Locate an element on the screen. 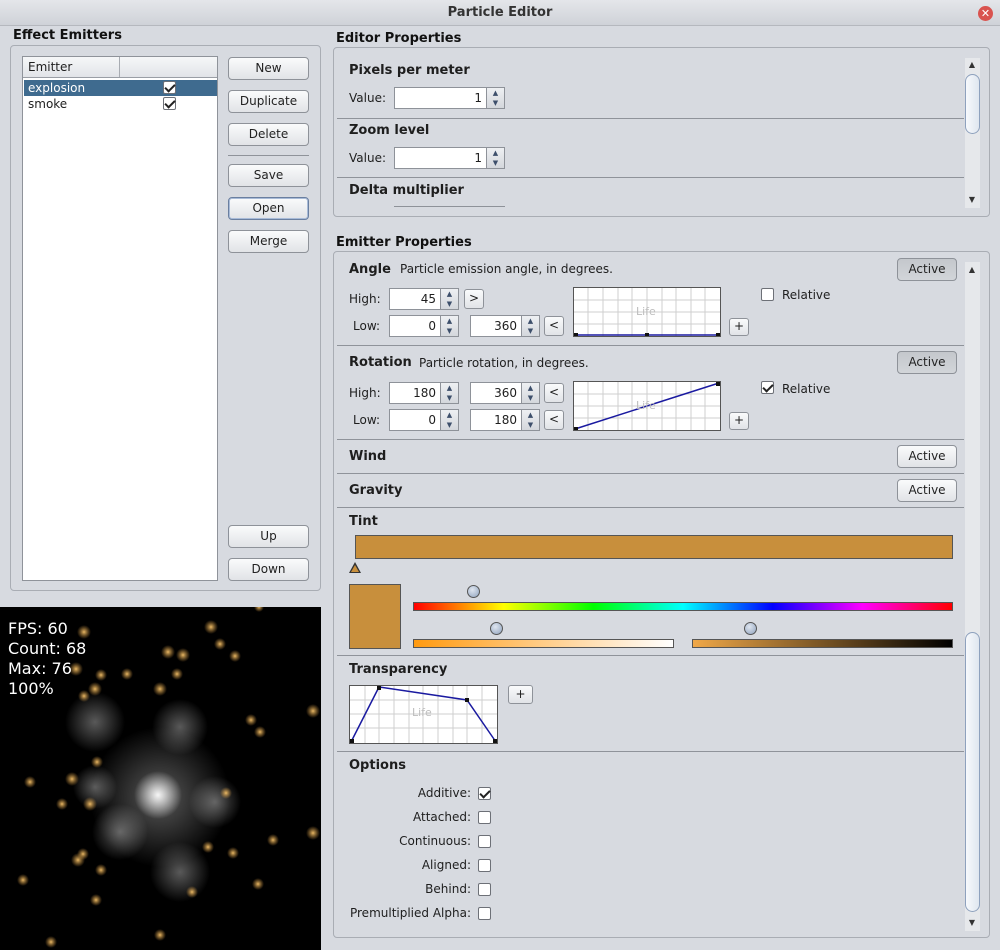 This screenshot has width=1000, height=950. editor-properties-scrollbar: ▲ ▼ is located at coordinates (972, 133).